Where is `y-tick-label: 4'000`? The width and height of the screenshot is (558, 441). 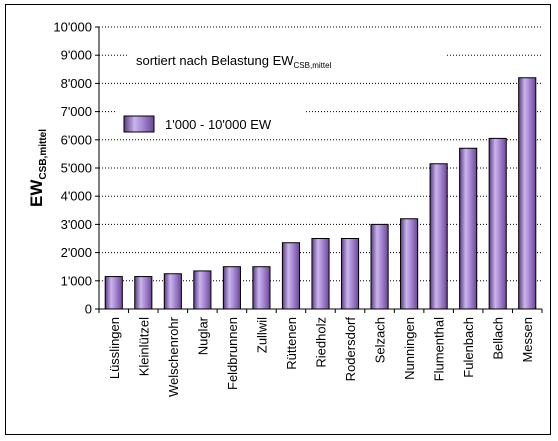
y-tick-label: 4'000 is located at coordinates (76, 196).